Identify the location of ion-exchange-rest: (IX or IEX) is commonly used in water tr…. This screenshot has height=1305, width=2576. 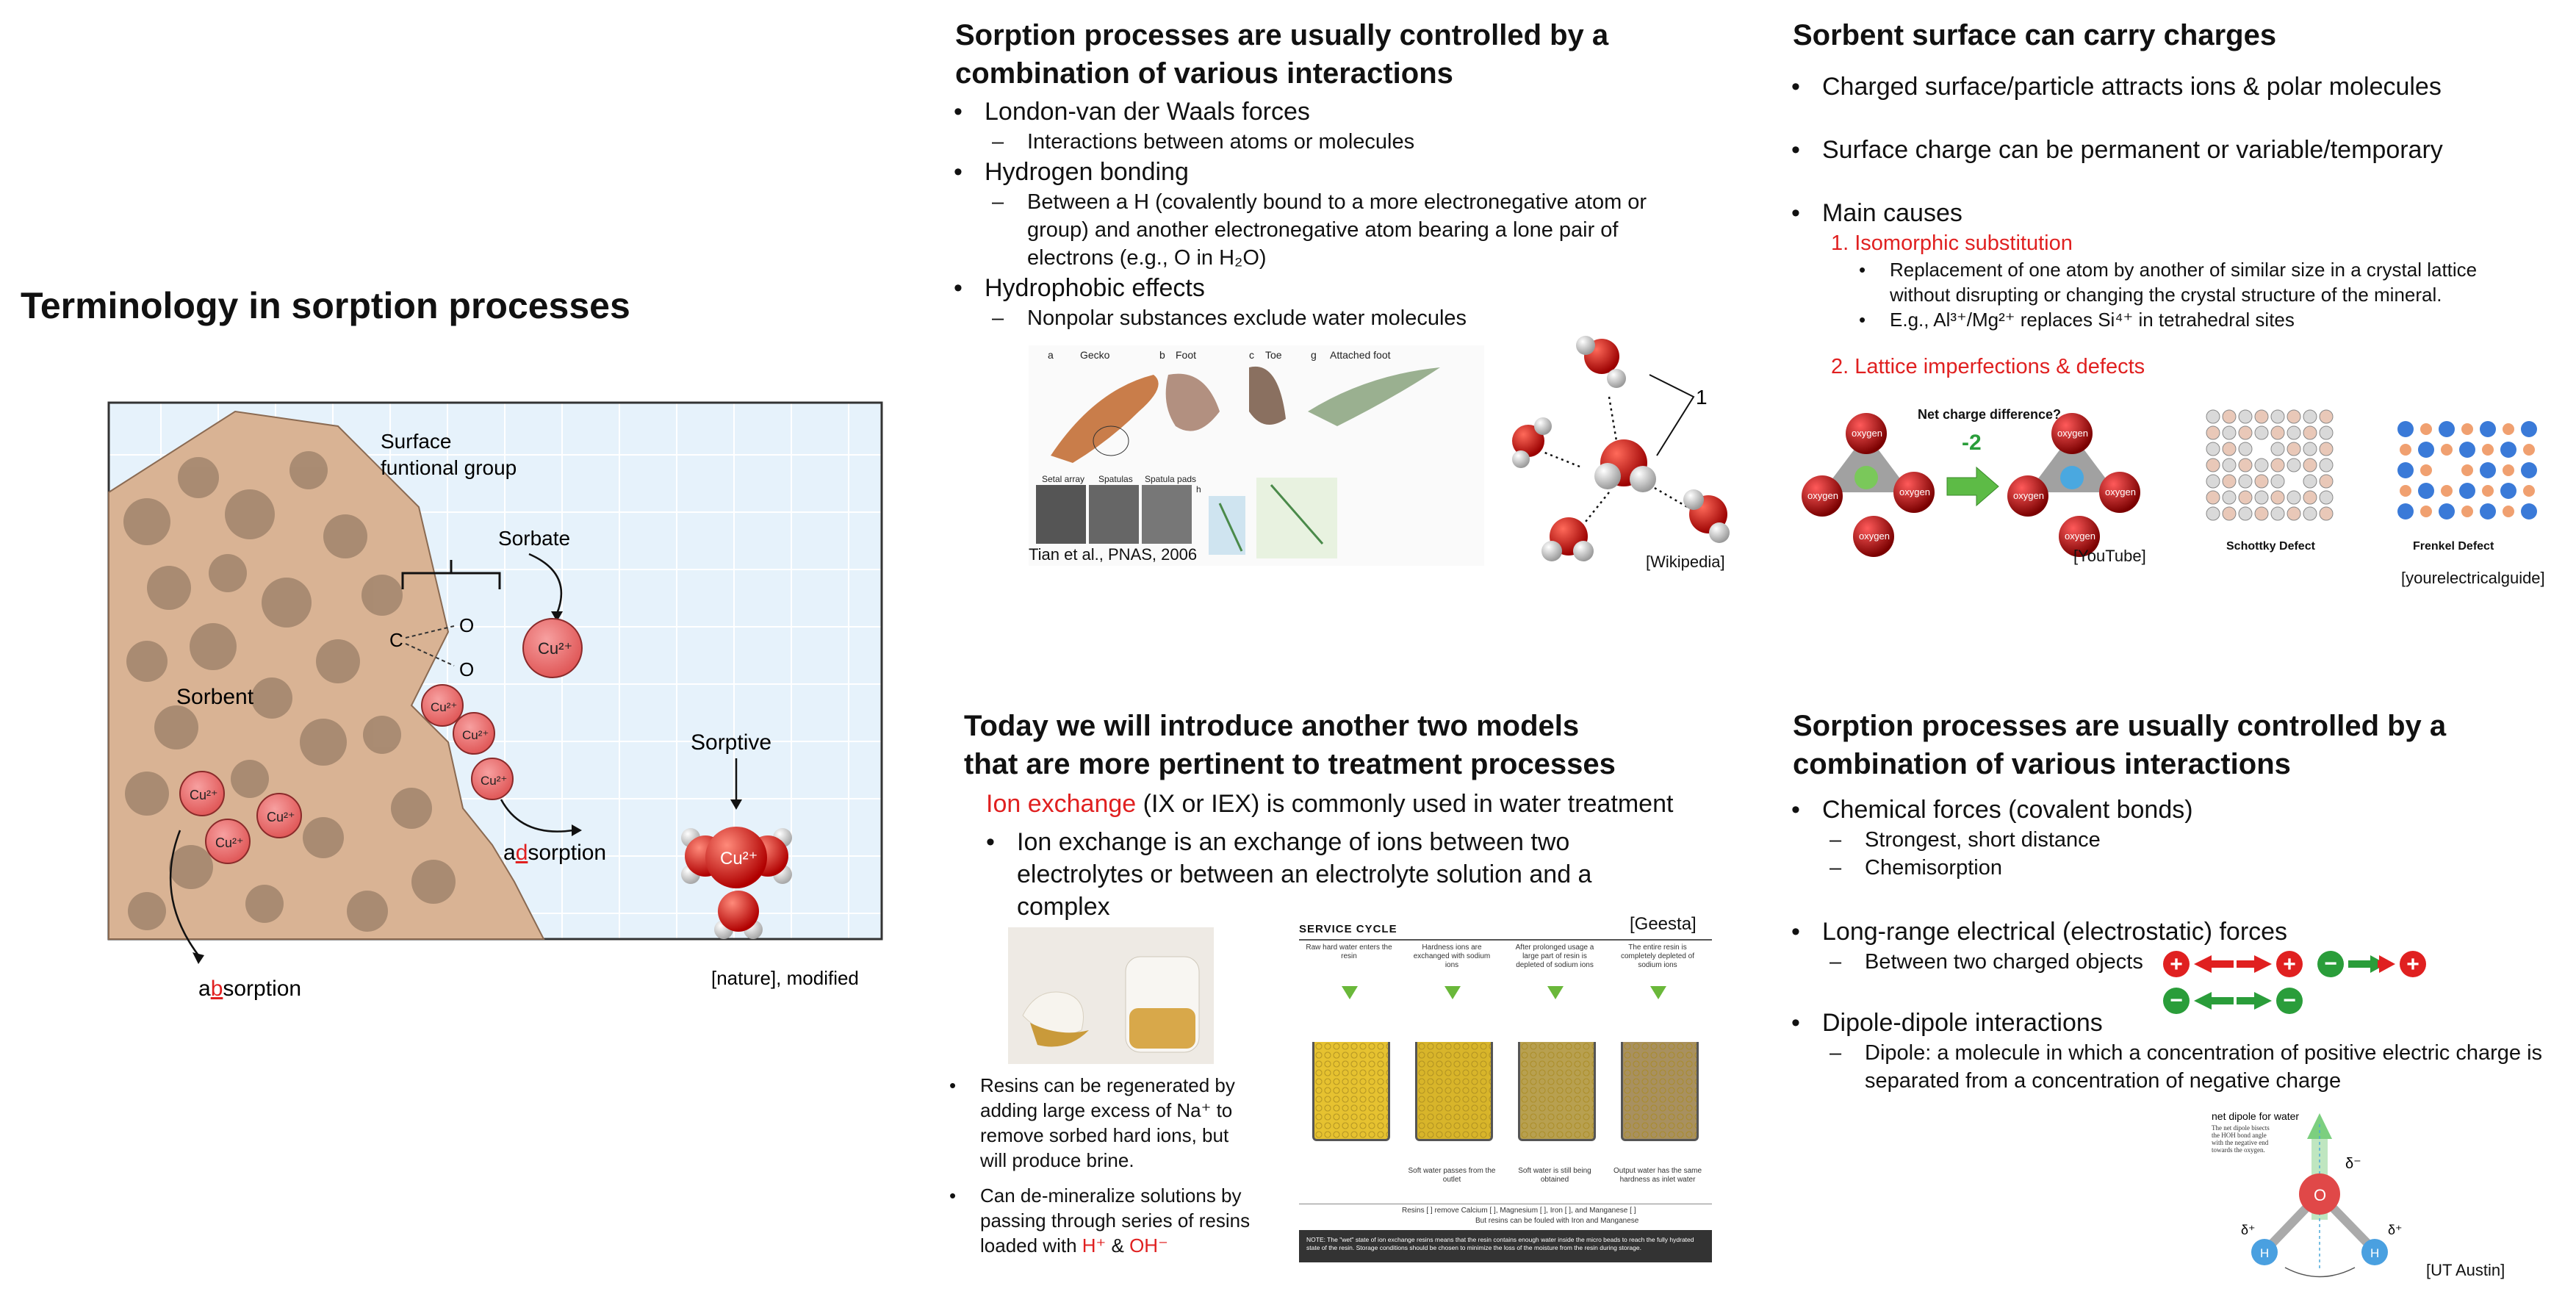
(1405, 804).